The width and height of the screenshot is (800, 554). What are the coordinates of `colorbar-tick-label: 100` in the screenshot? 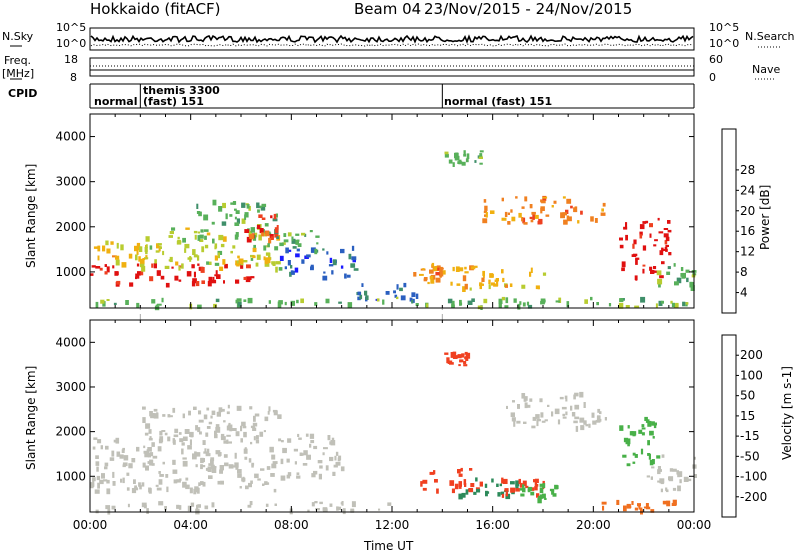 It's located at (751, 375).